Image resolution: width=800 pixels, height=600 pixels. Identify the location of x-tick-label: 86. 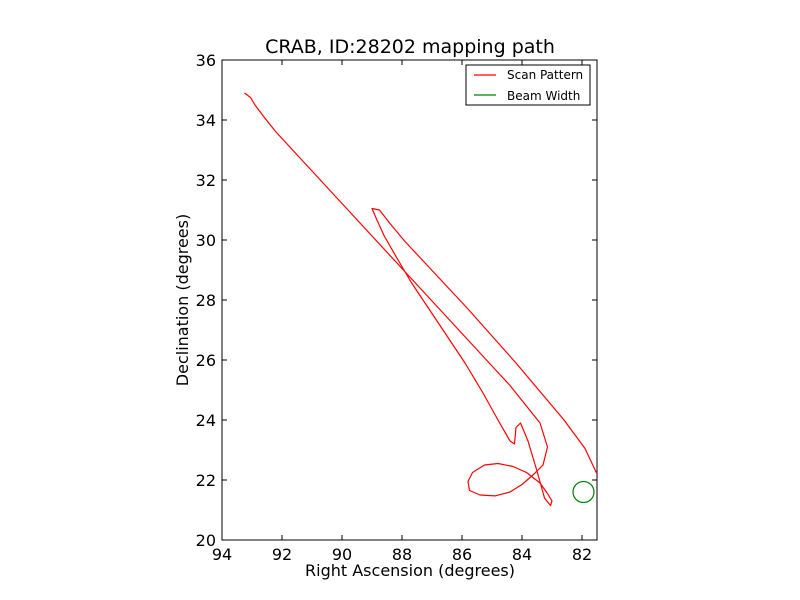
(462, 554).